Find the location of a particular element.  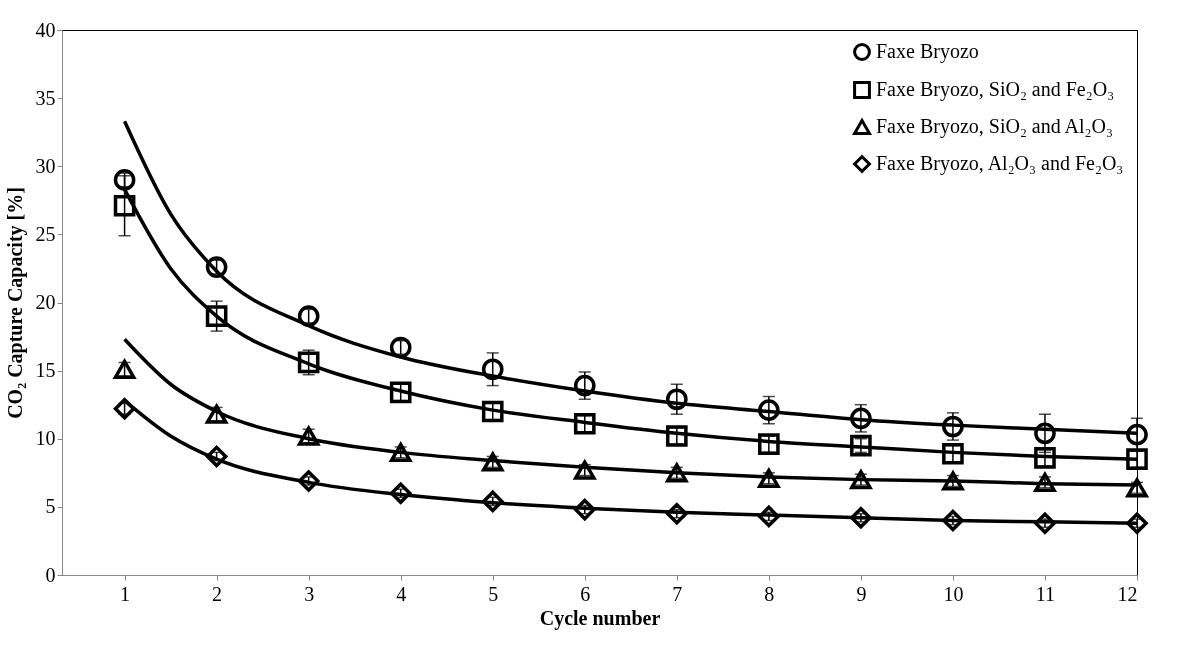

x-tick-label: 12 is located at coordinates (1127, 593).